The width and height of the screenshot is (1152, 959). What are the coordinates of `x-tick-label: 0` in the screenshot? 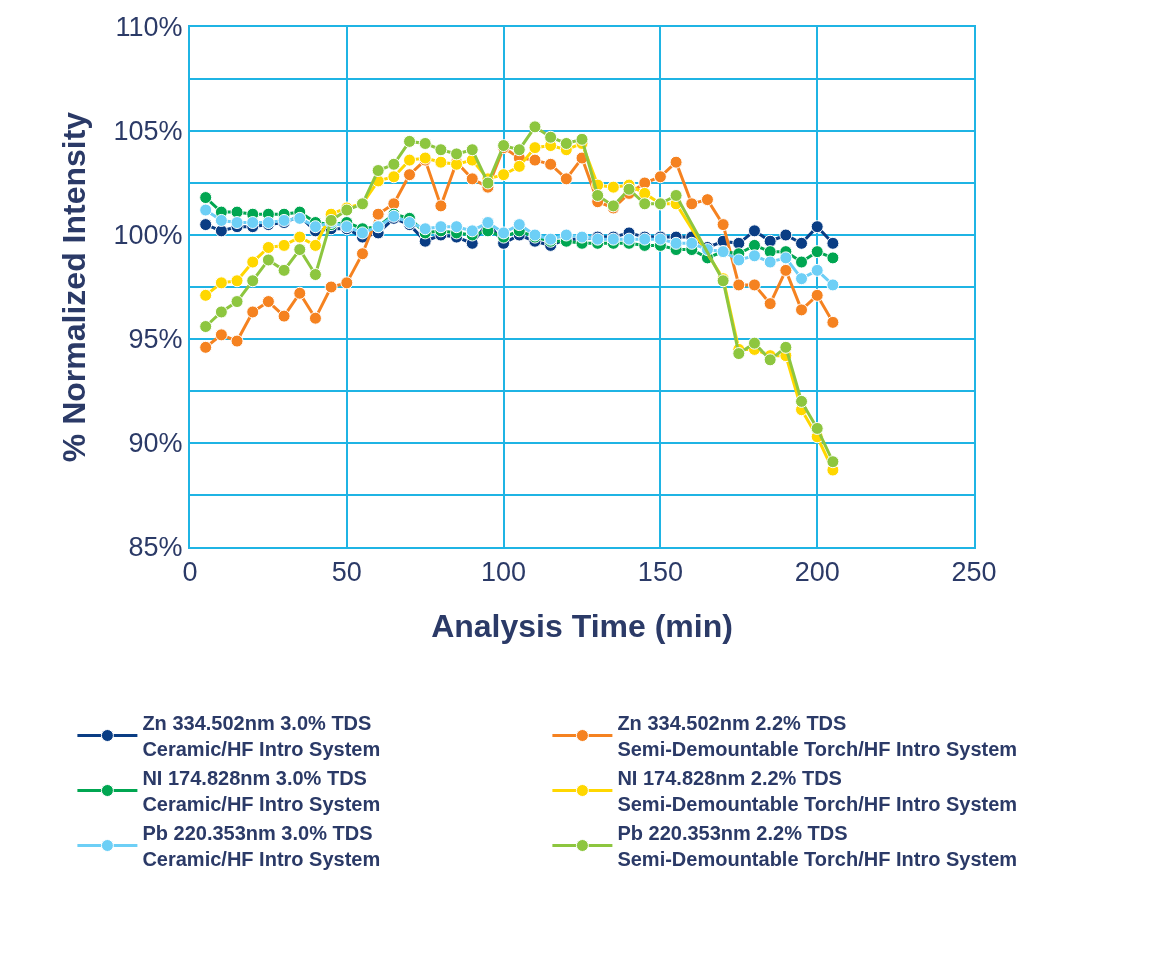 It's located at (190, 572).